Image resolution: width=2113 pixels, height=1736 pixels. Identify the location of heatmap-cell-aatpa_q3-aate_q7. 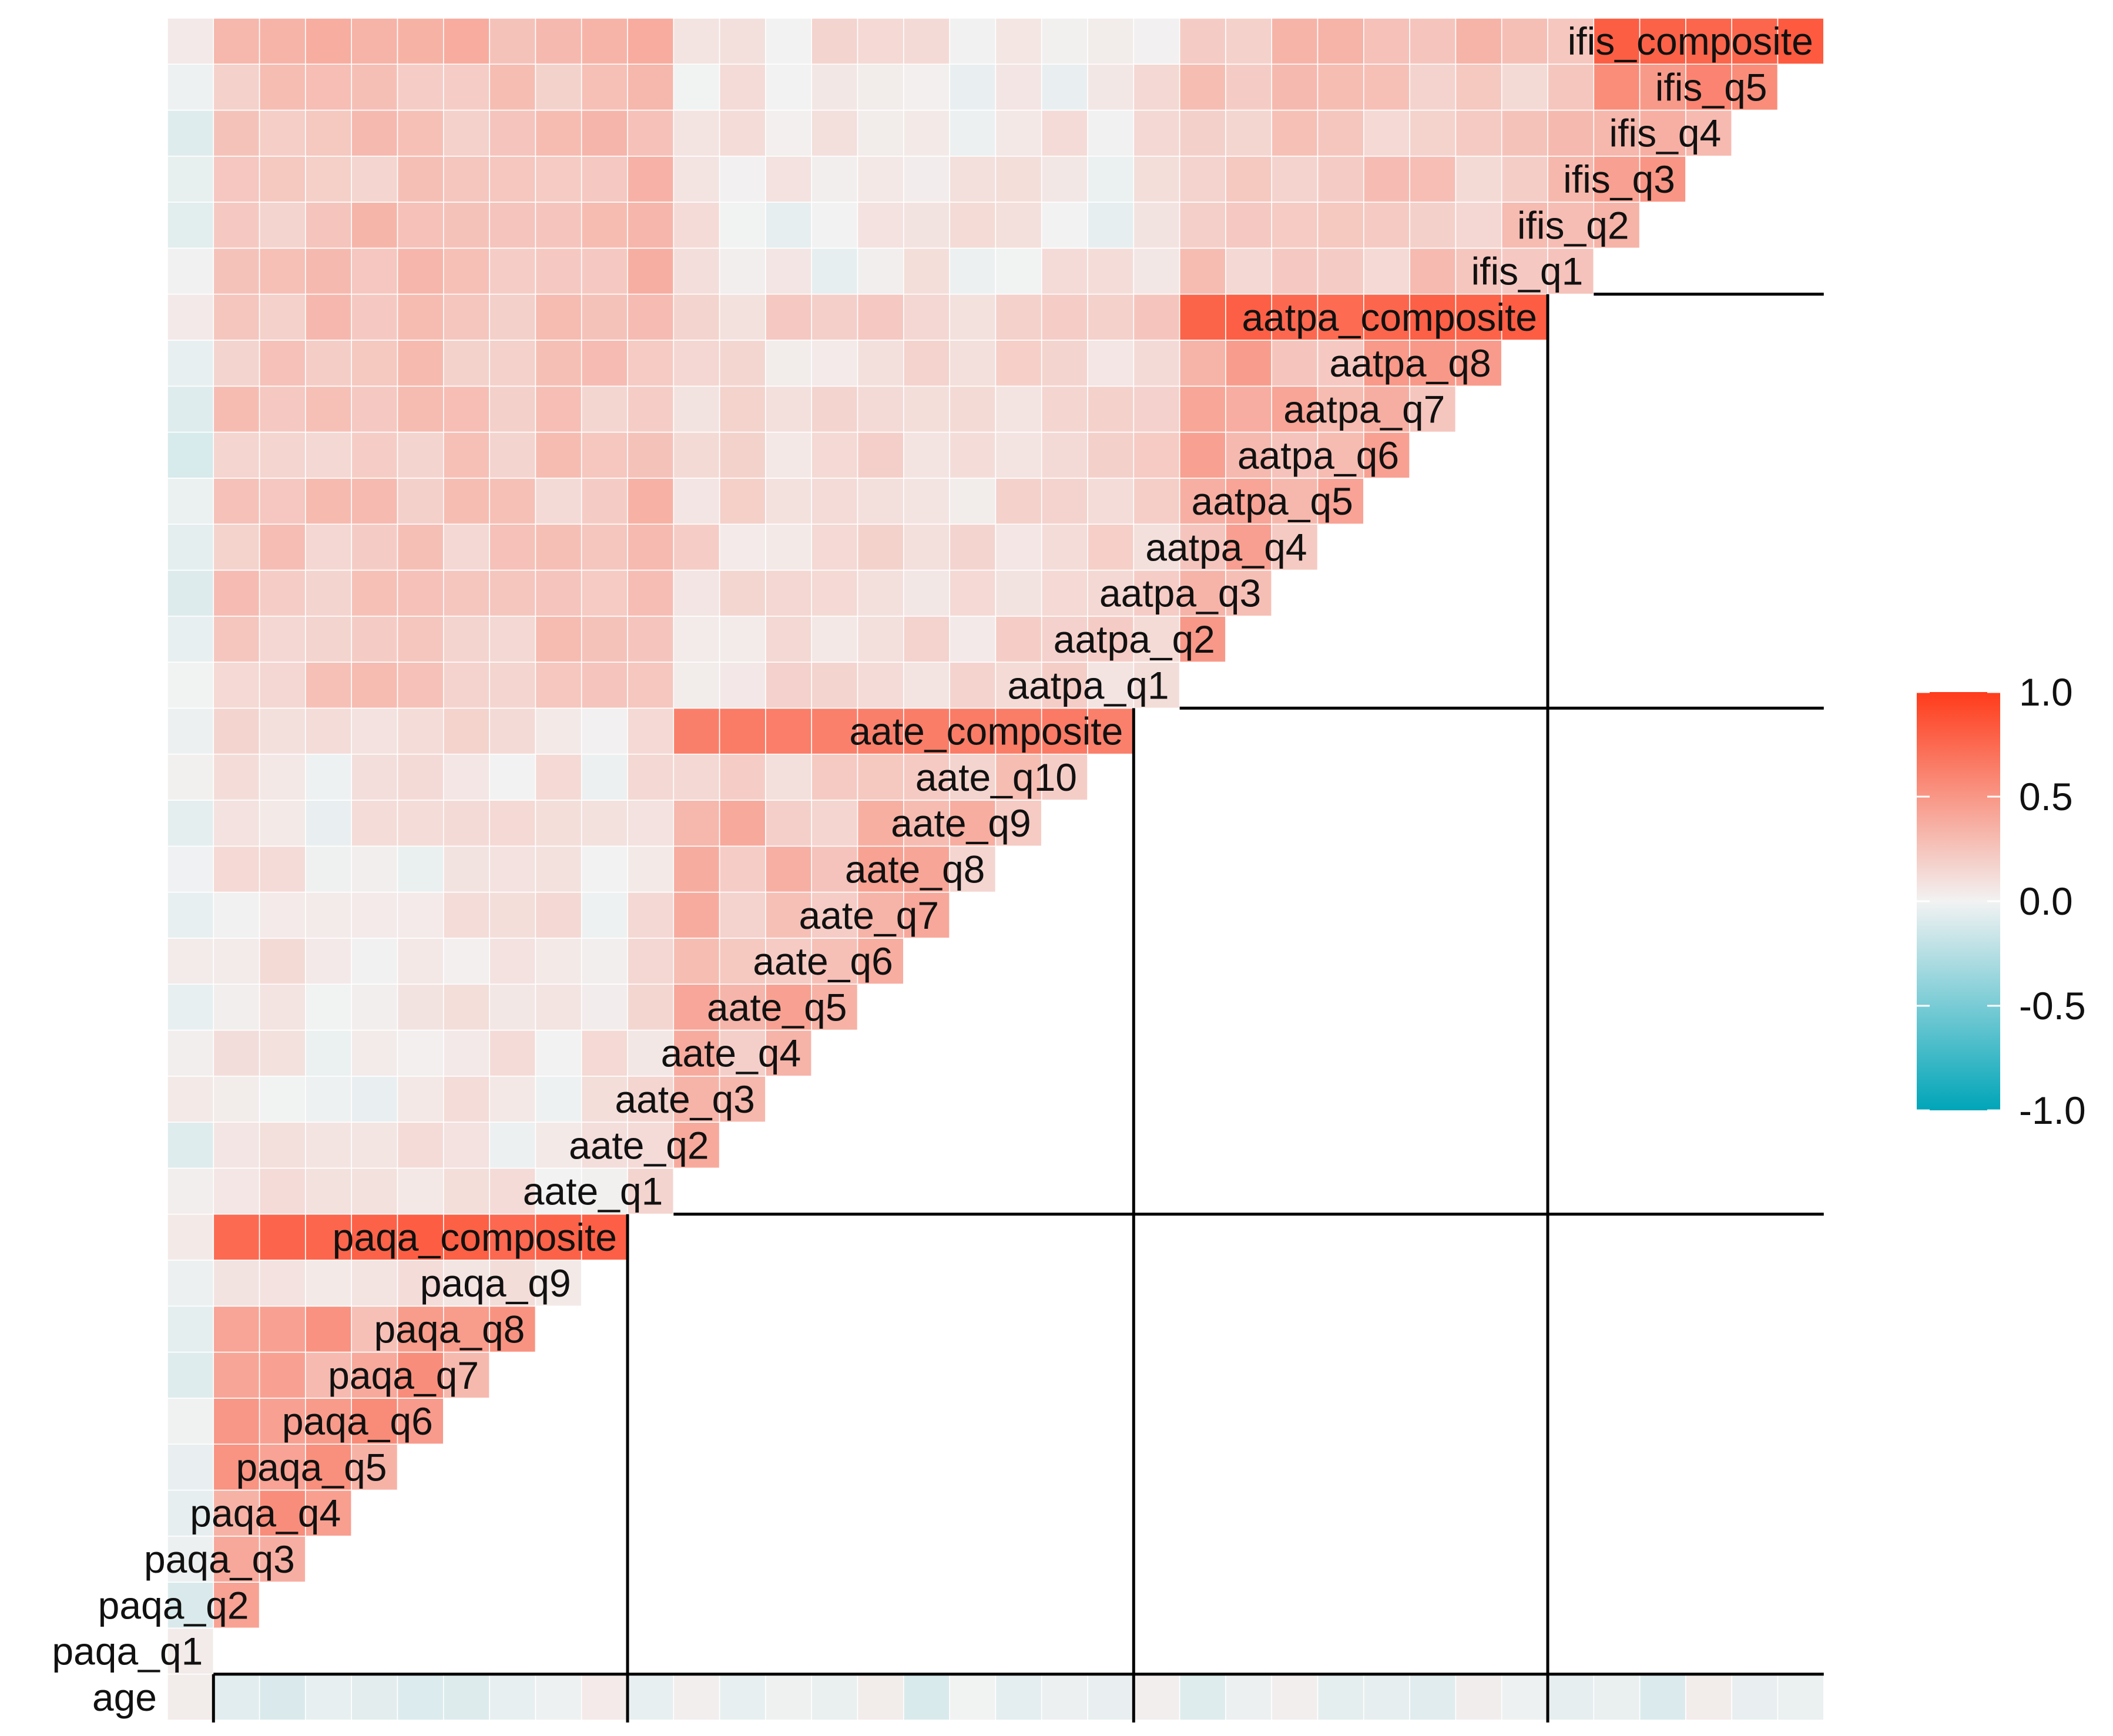
(973, 593).